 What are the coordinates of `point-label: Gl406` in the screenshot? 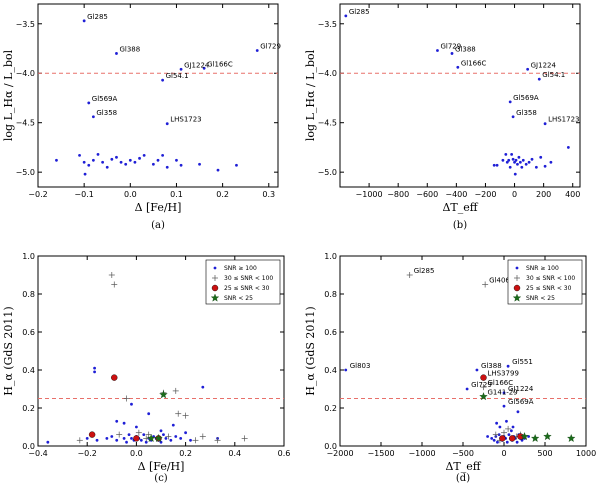 It's located at (499, 281).